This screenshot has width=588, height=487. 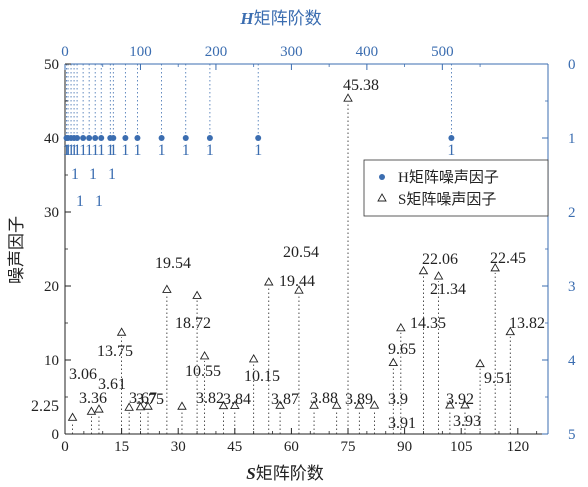 What do you see at coordinates (572, 287) in the screenshot?
I see `right-tick-label: 3` at bounding box center [572, 287].